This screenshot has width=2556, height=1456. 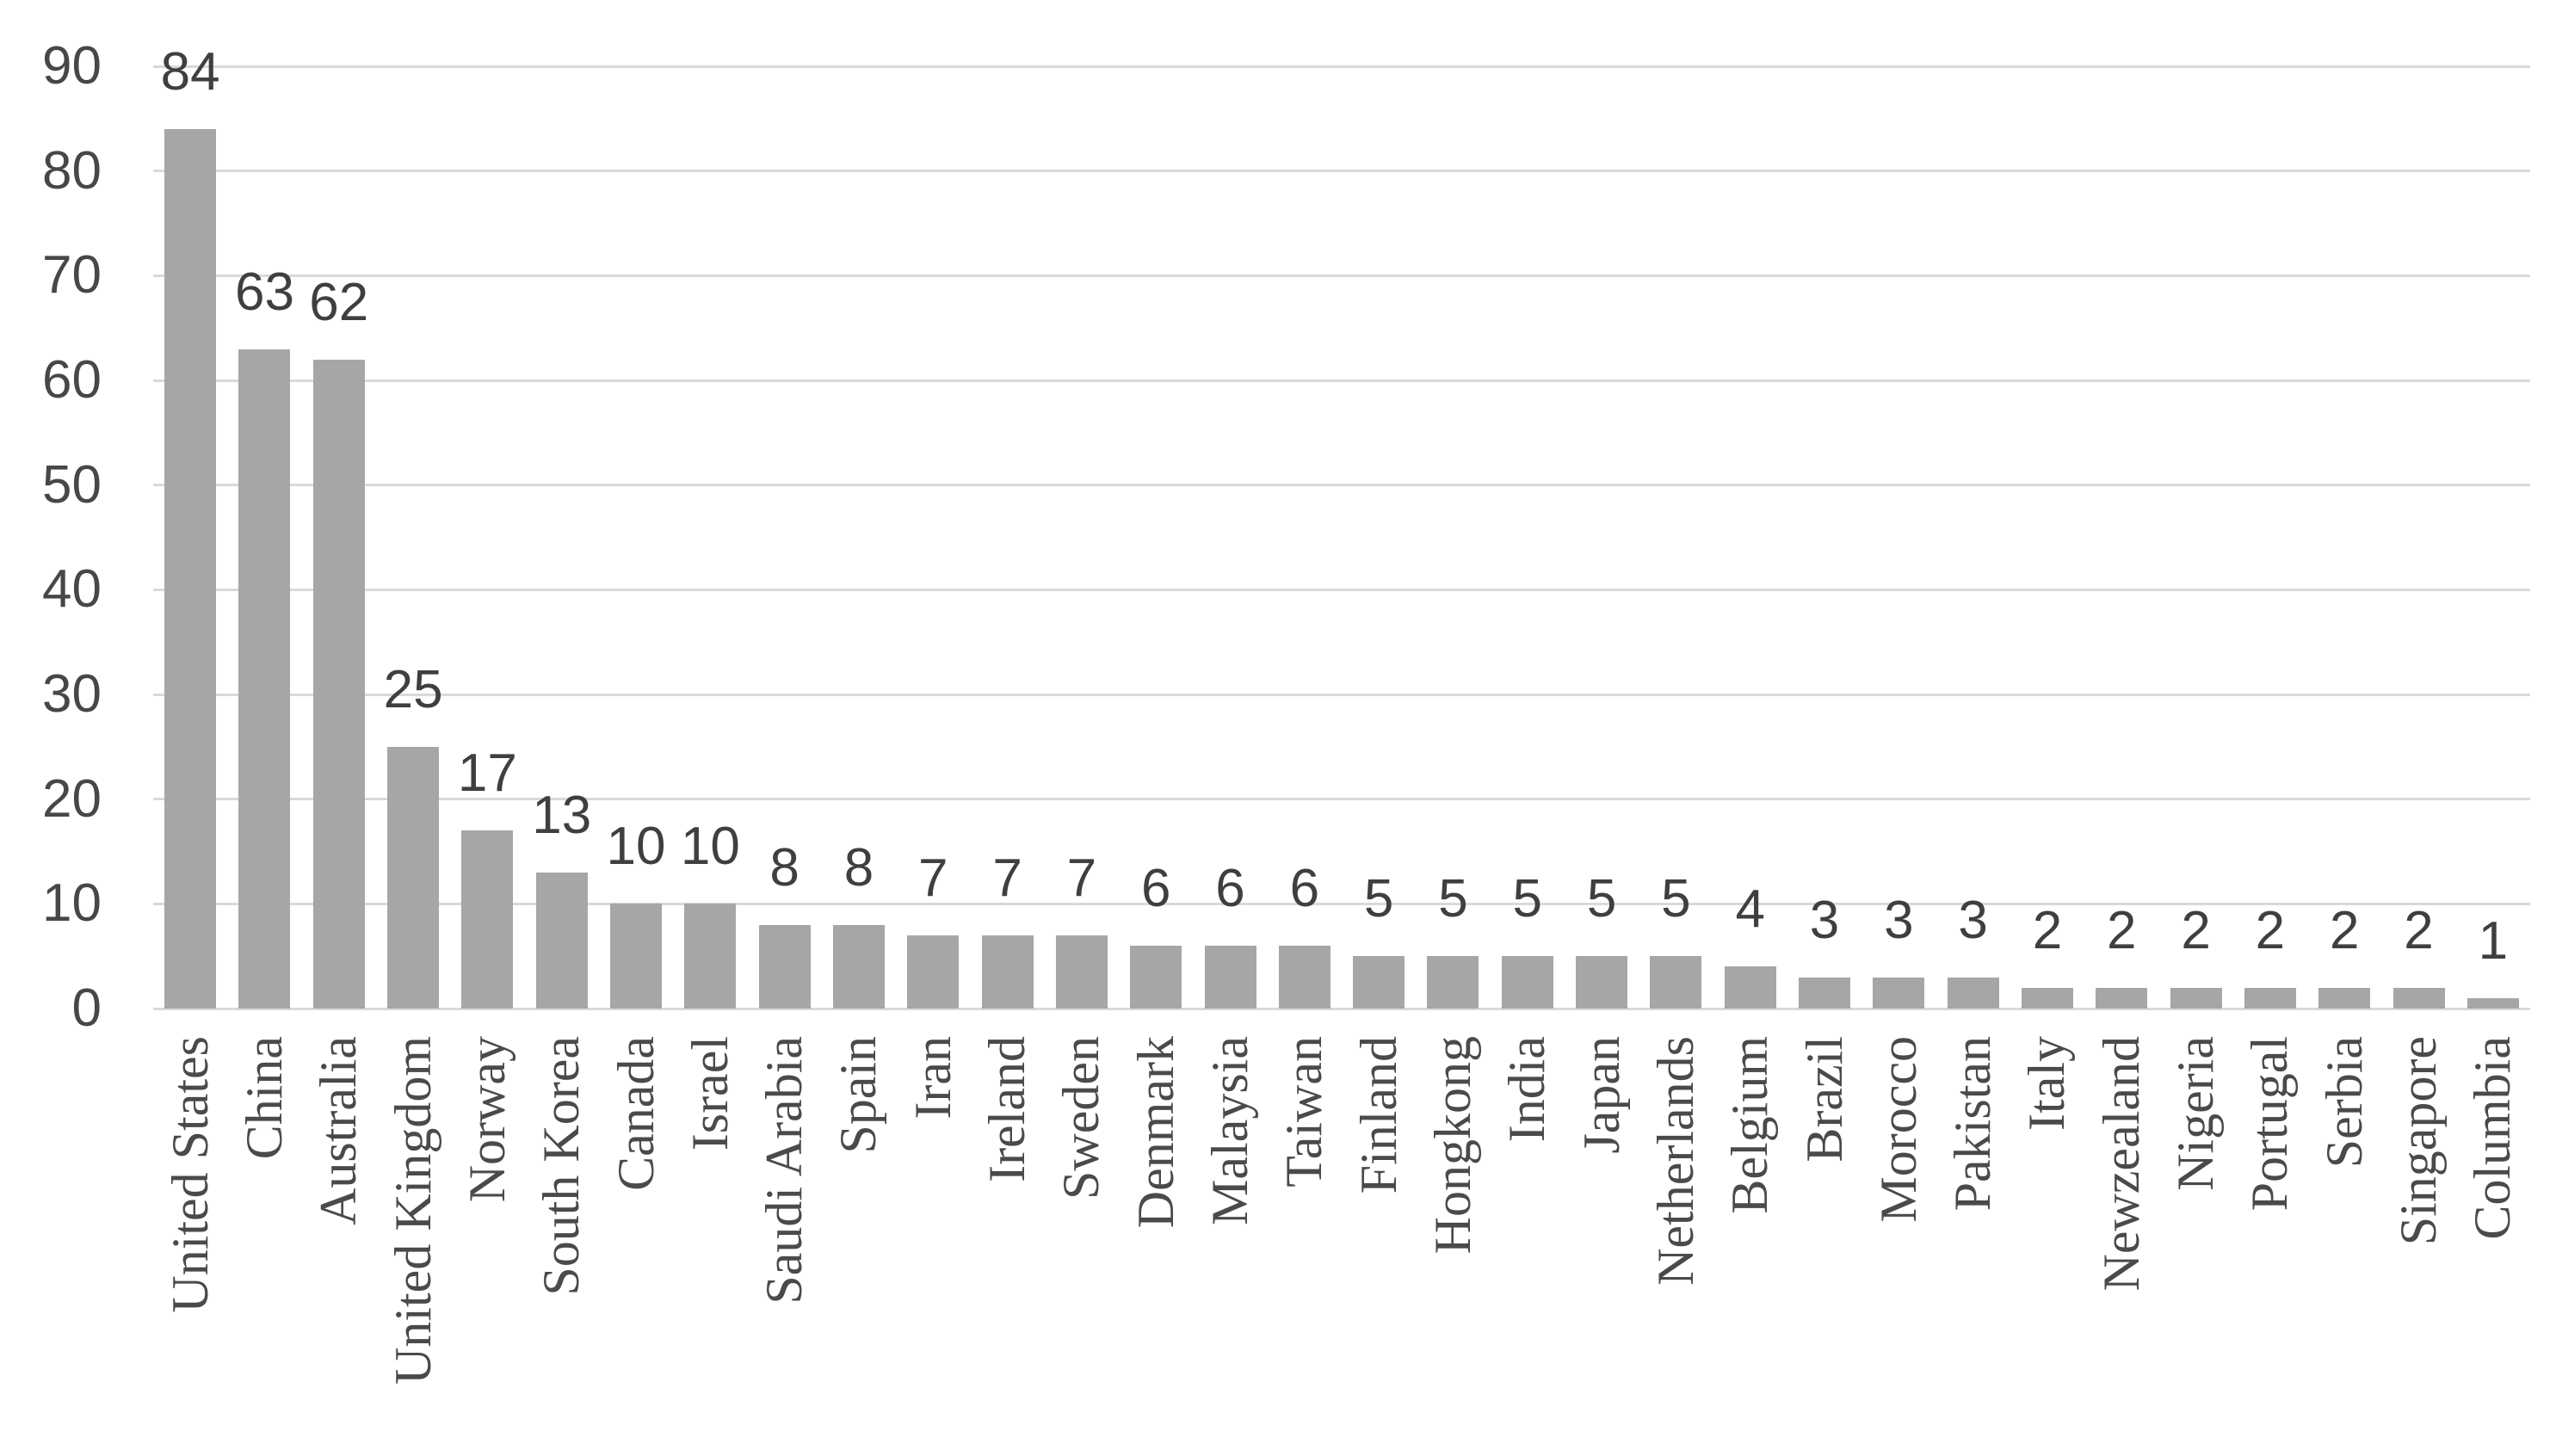 What do you see at coordinates (1304, 1112) in the screenshot?
I see `x-label-taiwan: Taiwan` at bounding box center [1304, 1112].